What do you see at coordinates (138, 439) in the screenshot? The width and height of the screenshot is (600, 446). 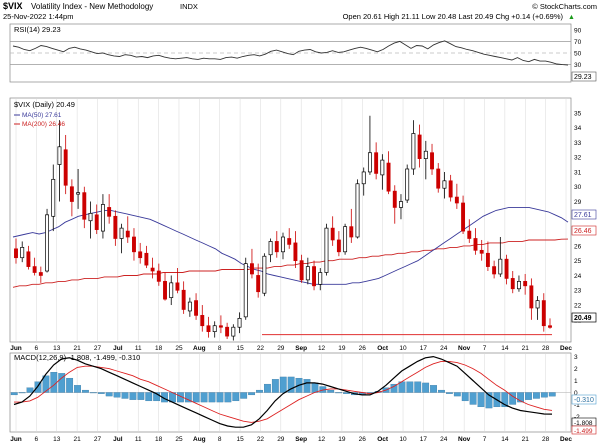 I see `macd-x-tick-label: 11` at bounding box center [138, 439].